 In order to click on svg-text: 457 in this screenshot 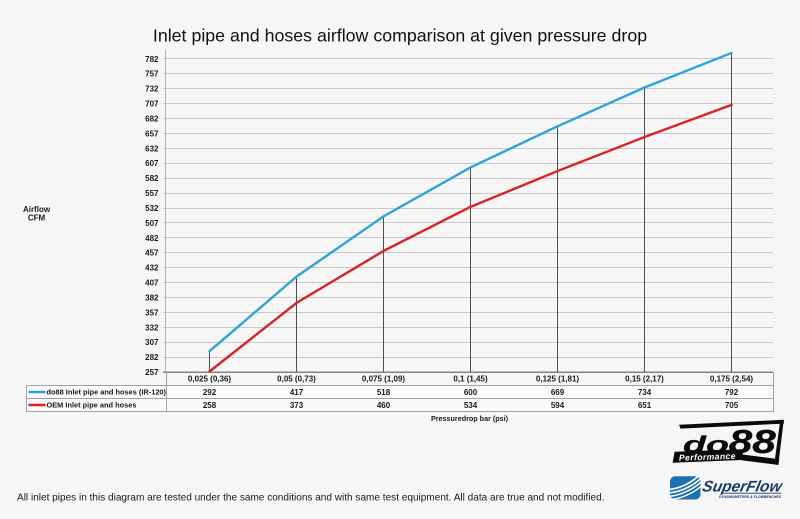, I will do `click(152, 253)`.